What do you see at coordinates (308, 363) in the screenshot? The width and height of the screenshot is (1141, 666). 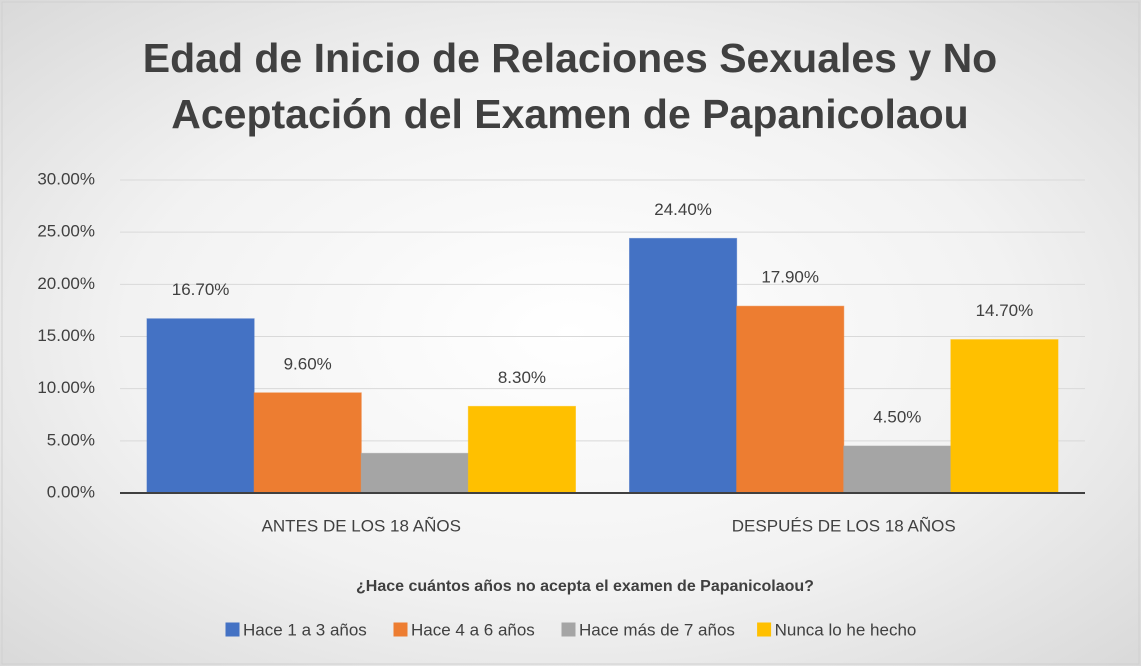 I see `data-label: 9.60%` at bounding box center [308, 363].